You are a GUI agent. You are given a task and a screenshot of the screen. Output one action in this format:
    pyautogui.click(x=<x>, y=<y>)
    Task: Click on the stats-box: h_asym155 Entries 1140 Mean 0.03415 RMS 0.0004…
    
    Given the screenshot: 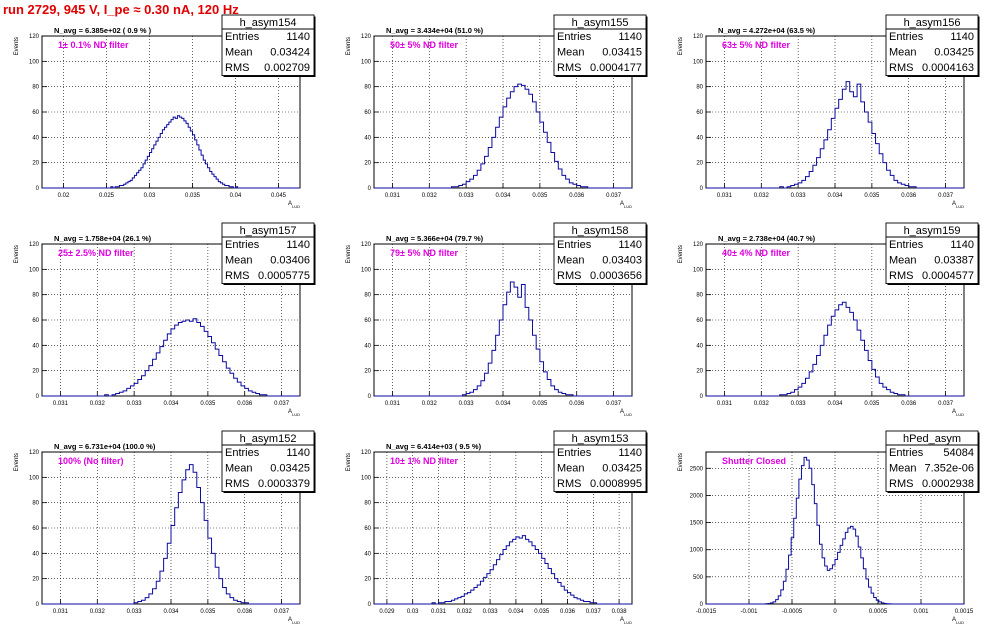 What is the action you would take?
    pyautogui.click(x=600, y=45)
    